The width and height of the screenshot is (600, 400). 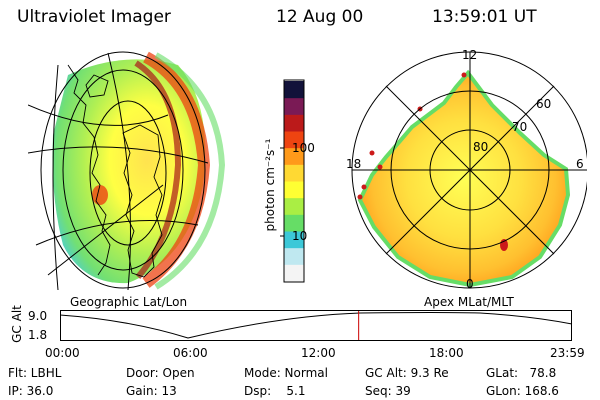 I want to click on mlat-label-80: 80, so click(x=481, y=147).